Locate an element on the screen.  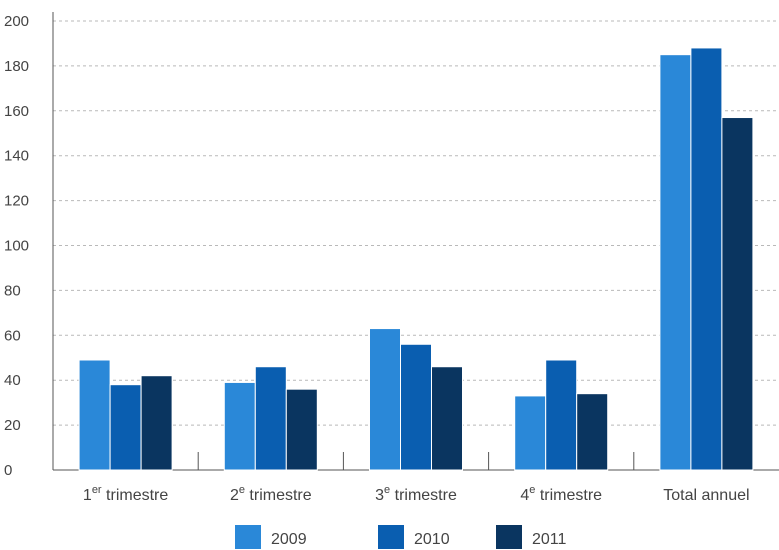
category-label: Total annuel is located at coordinates (706, 495).